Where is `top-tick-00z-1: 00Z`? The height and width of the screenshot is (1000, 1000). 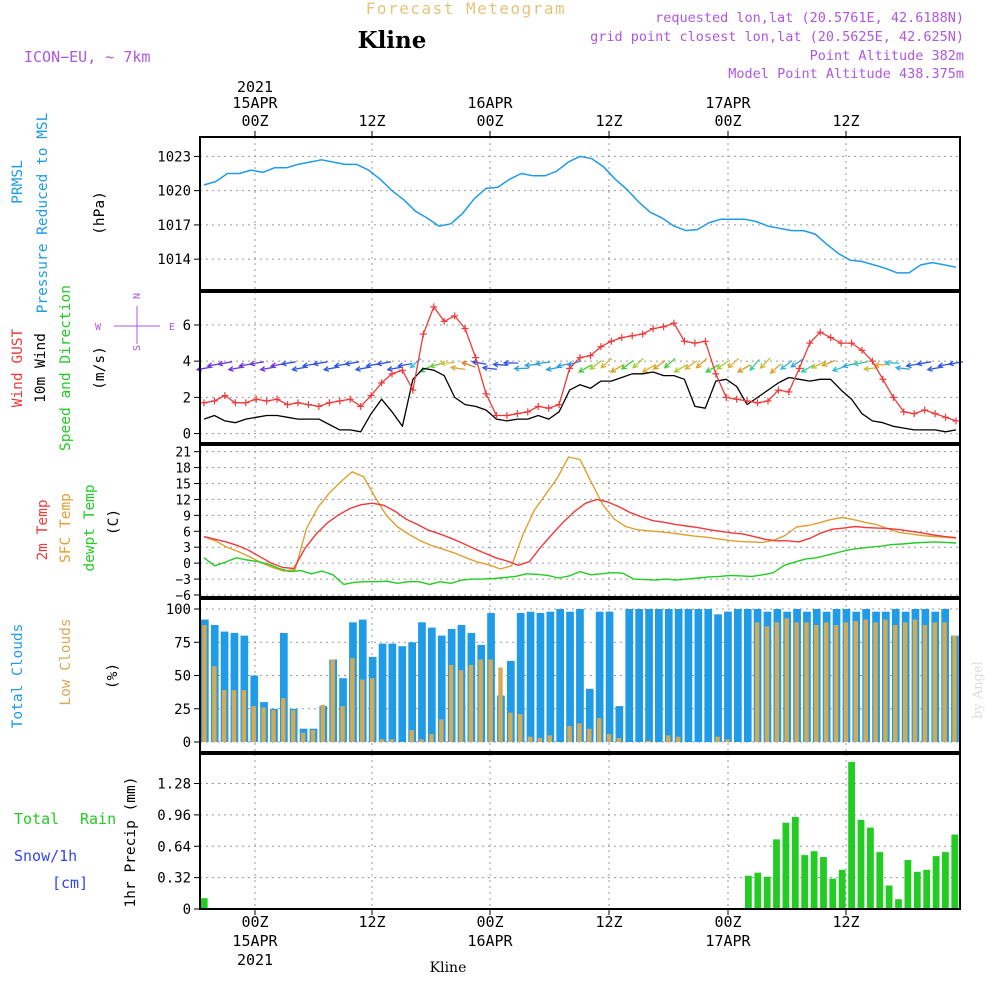
top-tick-00z-1: 00Z is located at coordinates (254, 121).